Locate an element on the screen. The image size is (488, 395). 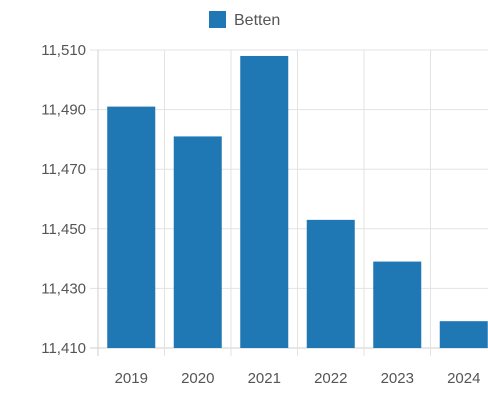
legend: Betten is located at coordinates (244, 20).